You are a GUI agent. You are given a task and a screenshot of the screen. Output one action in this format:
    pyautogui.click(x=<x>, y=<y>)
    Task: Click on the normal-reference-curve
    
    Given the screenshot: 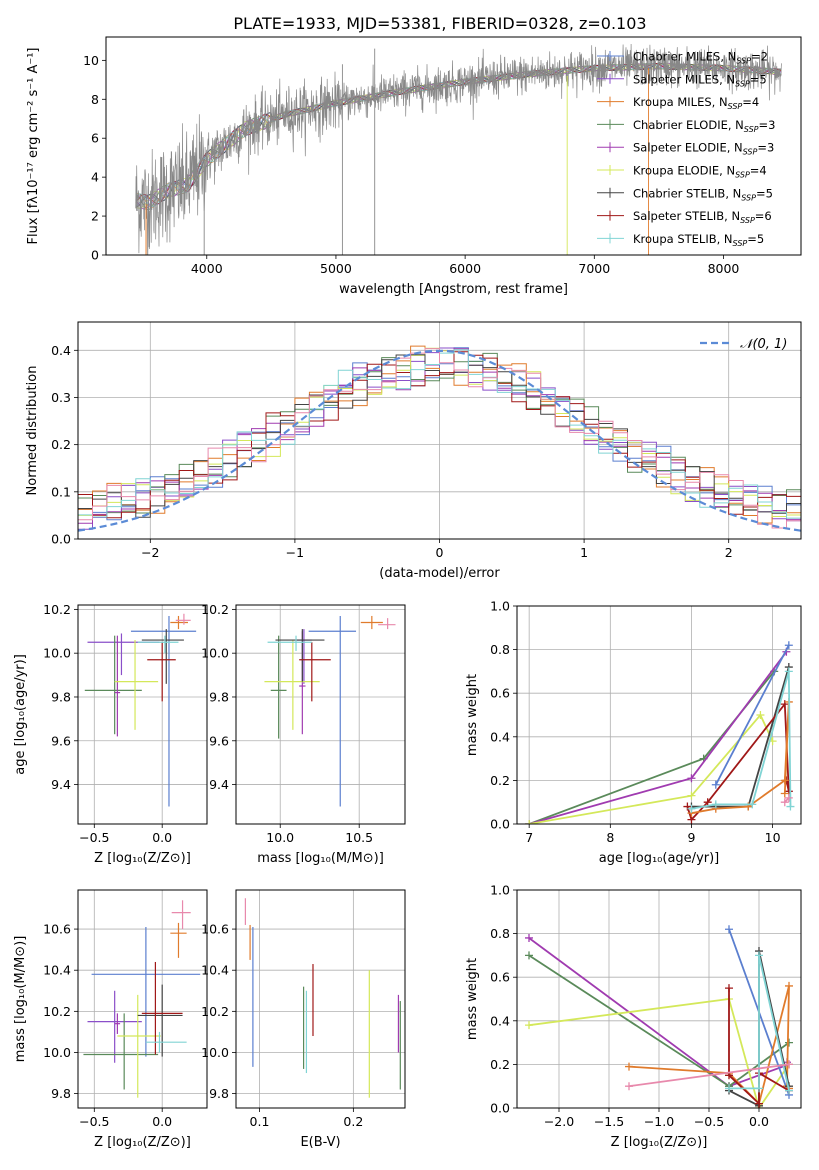 What is the action you would take?
    pyautogui.click(x=439, y=440)
    